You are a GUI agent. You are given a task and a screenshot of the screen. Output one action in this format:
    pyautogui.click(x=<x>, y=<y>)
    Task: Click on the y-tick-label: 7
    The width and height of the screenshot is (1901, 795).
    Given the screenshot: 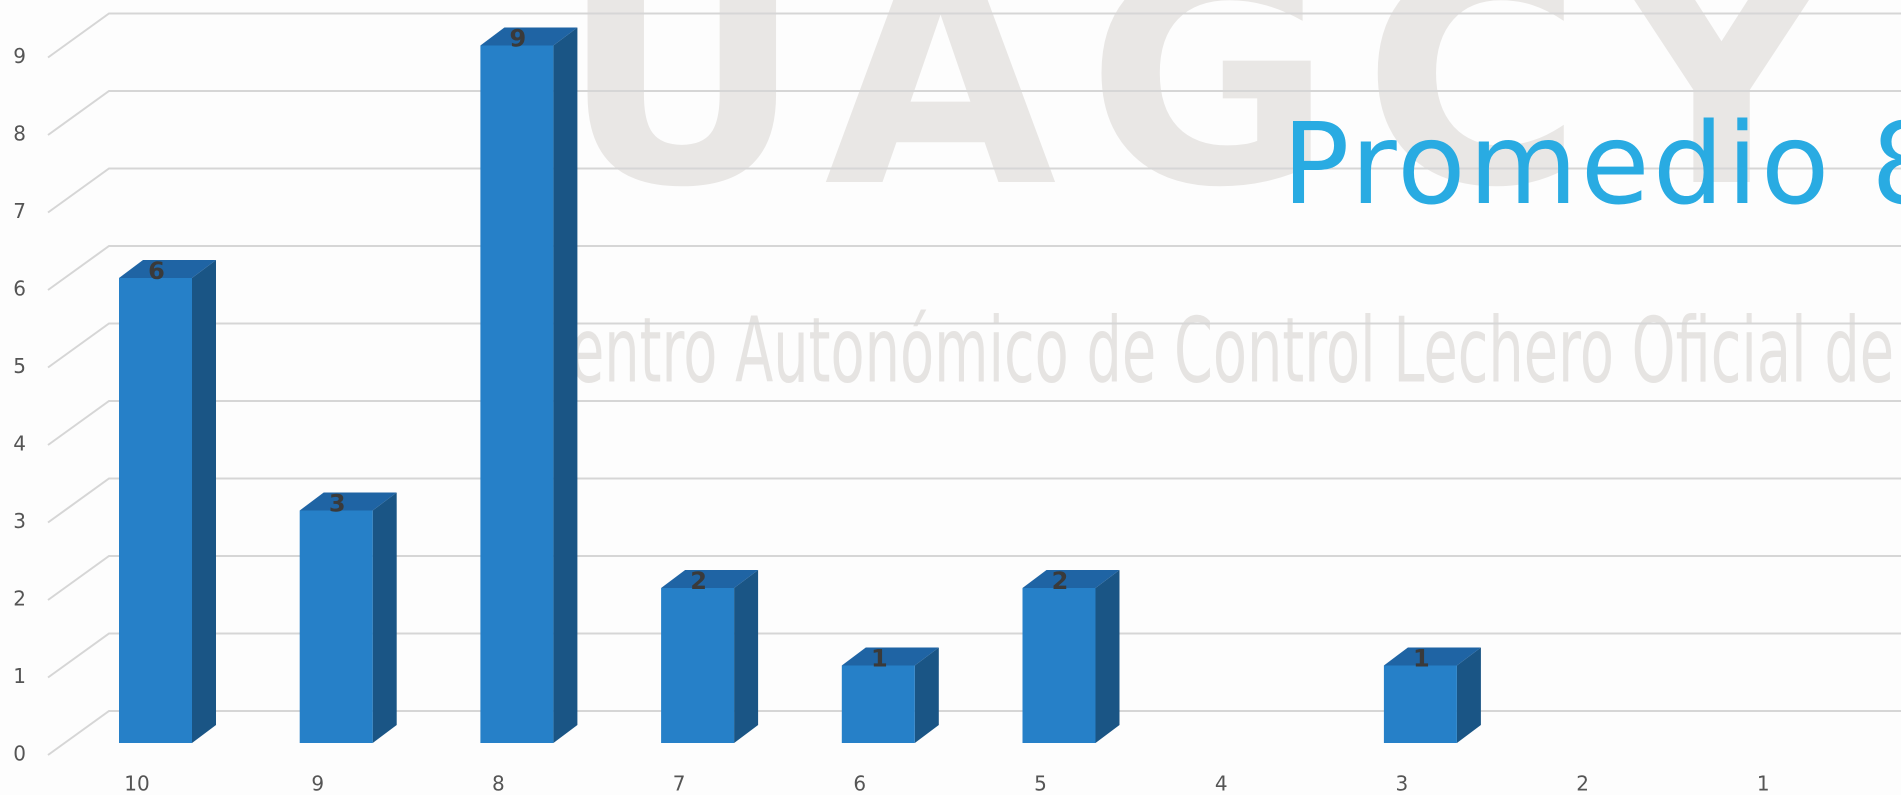 What is the action you would take?
    pyautogui.click(x=19, y=211)
    